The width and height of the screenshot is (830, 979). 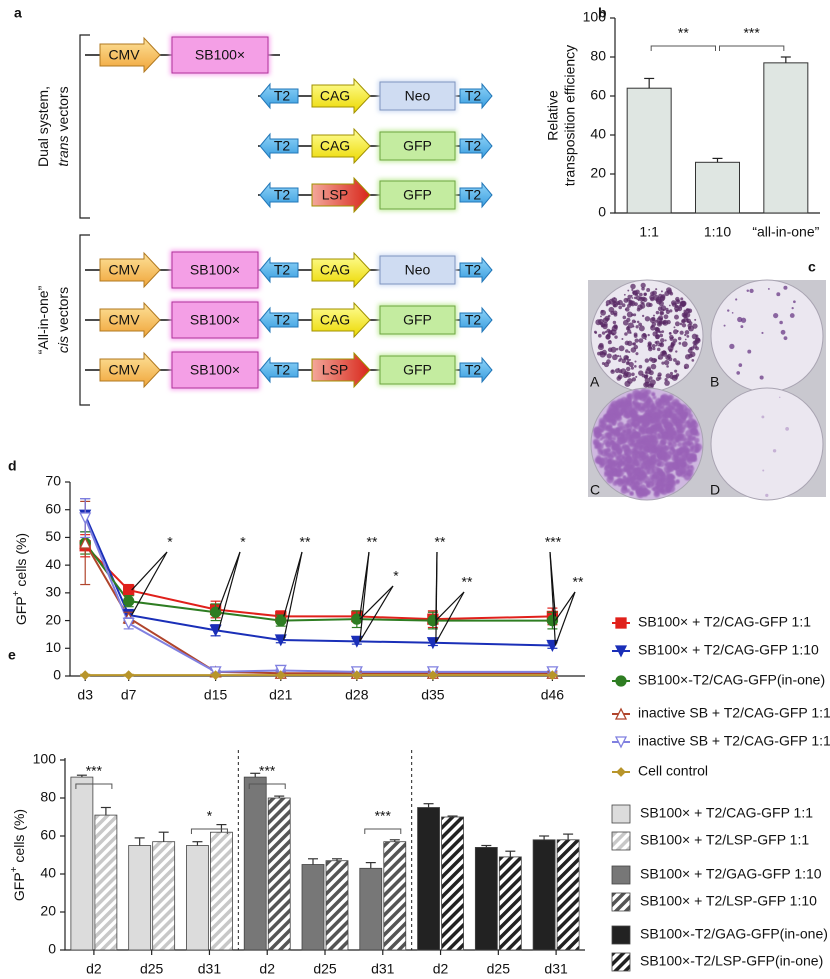 I want to click on y-axis-label: transposition efficiency, so click(x=570, y=115).